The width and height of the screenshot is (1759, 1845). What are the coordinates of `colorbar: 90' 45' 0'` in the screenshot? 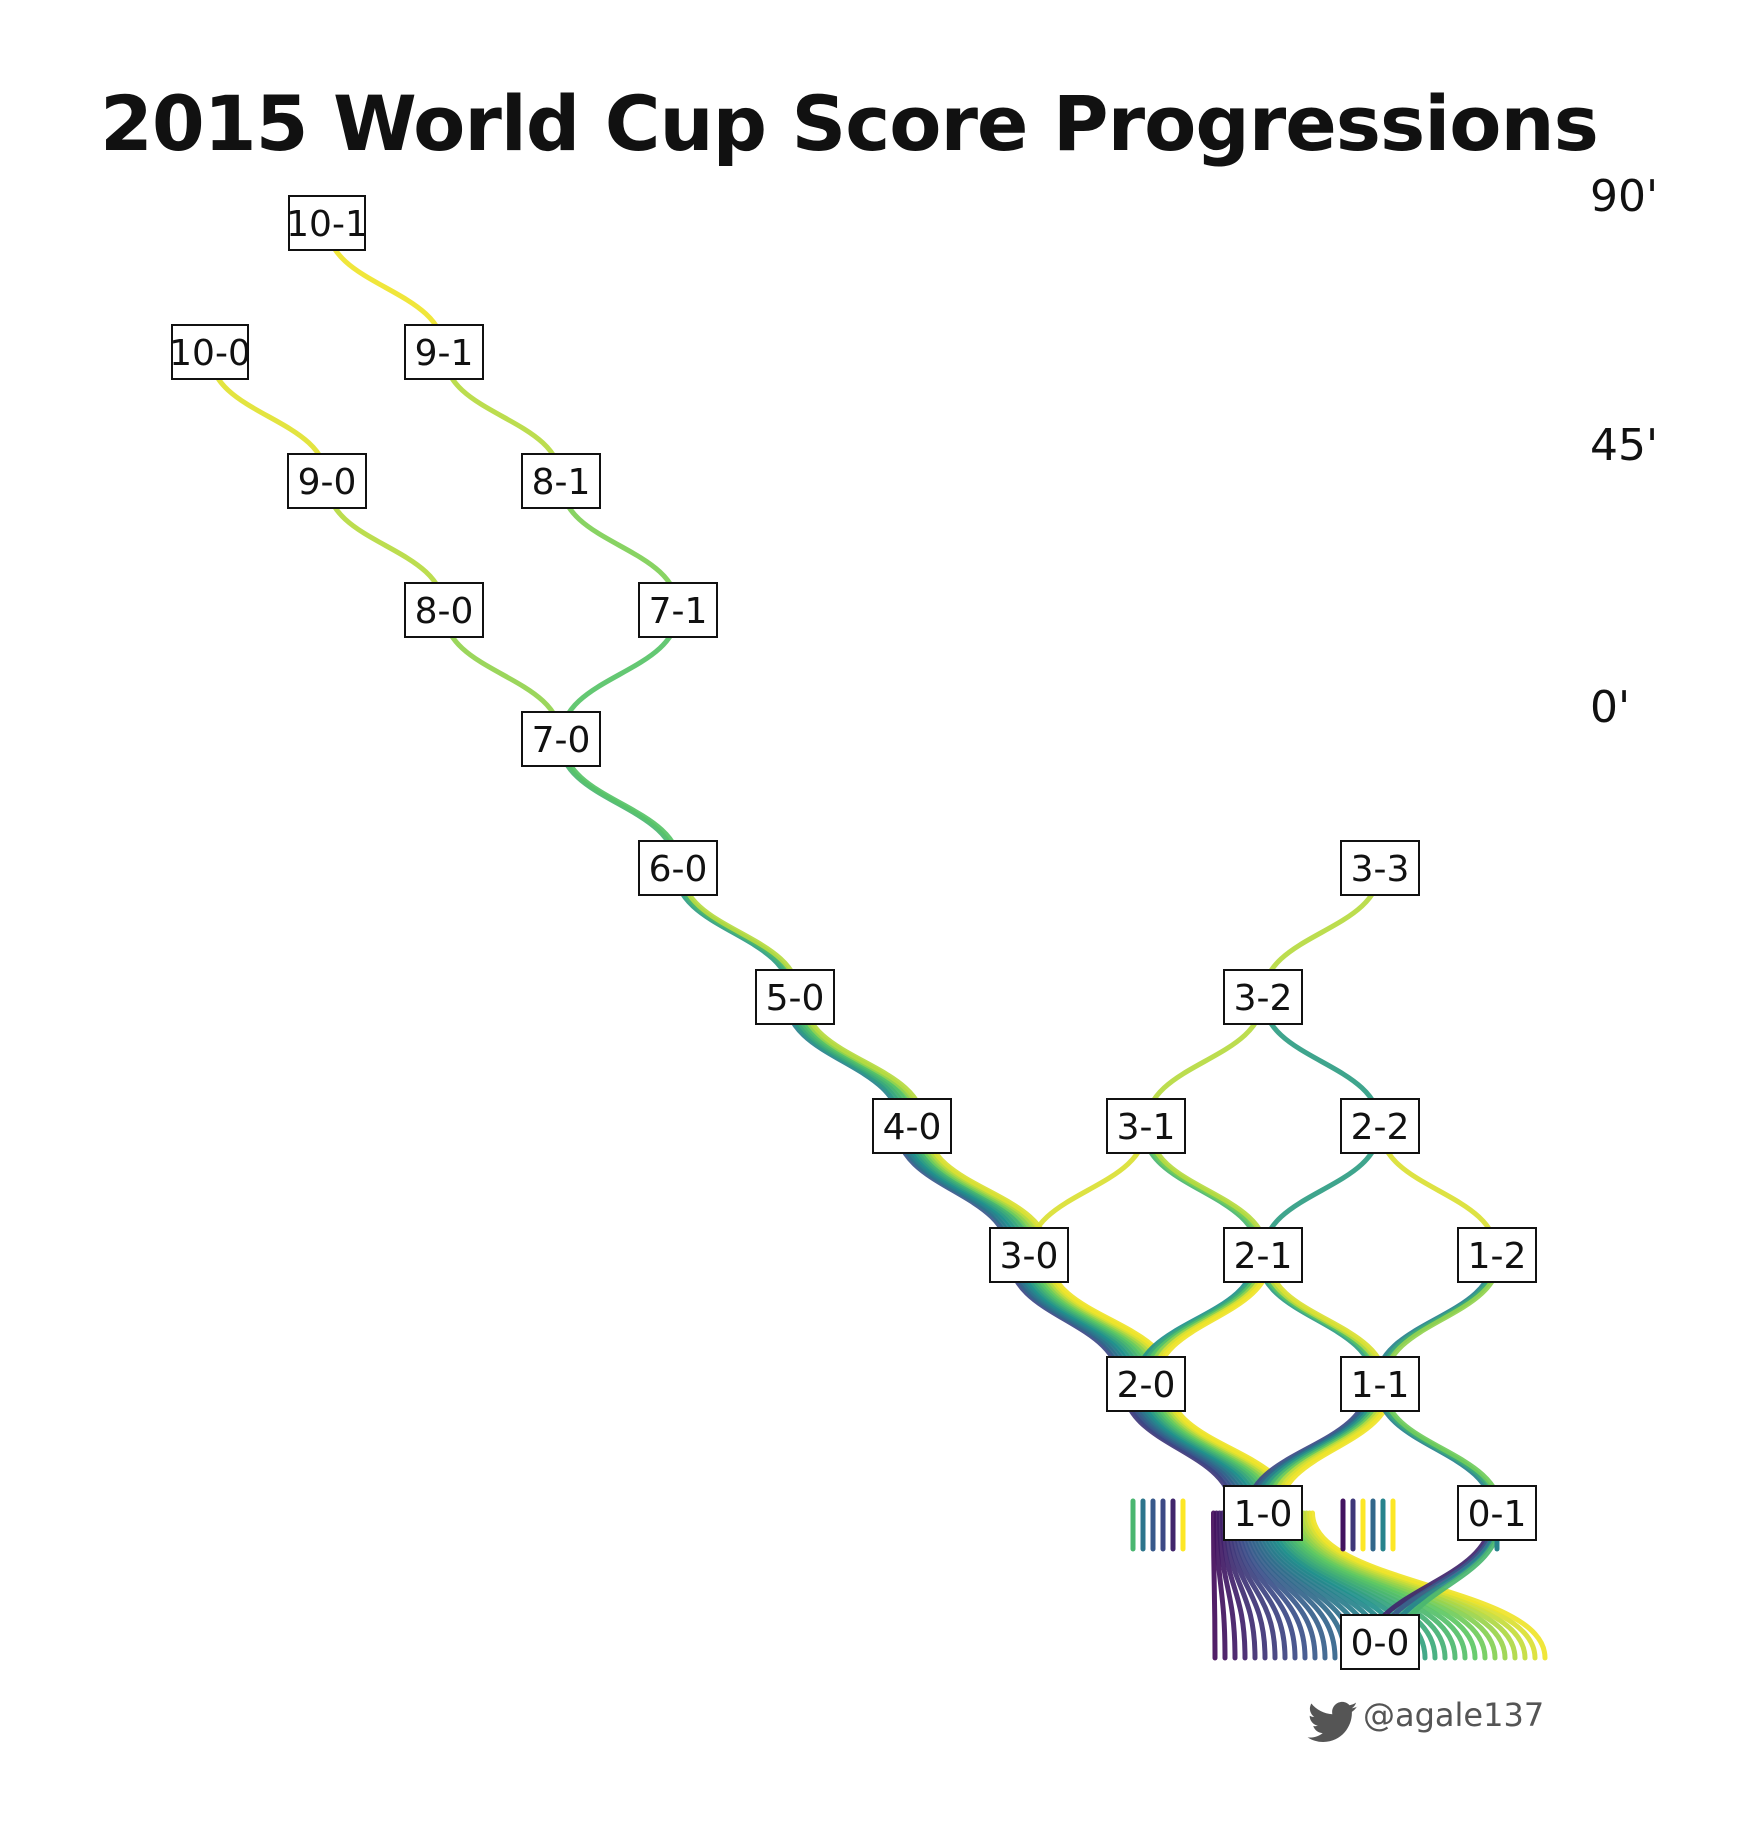 It's located at (1615, 452).